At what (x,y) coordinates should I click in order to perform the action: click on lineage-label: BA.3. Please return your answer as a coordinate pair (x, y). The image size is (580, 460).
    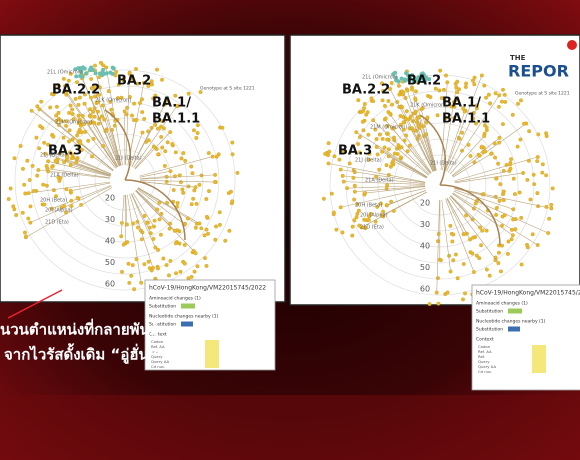
    Looking at the image, I should click on (355, 151).